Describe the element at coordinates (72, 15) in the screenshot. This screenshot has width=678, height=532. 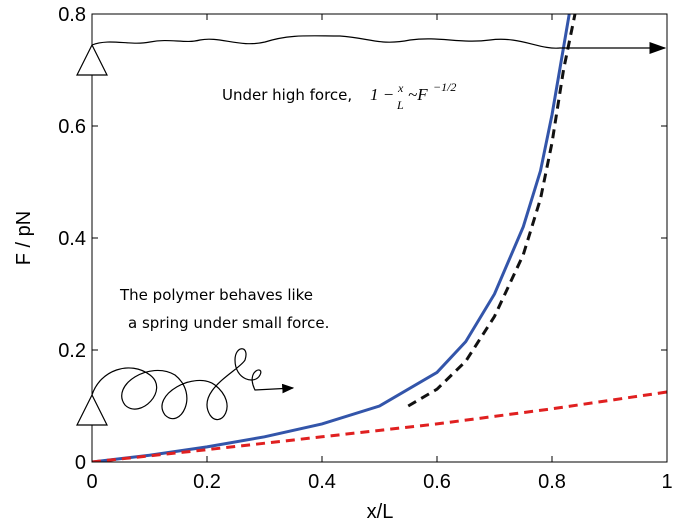
I see `y-tick-label: 0.8` at that location.